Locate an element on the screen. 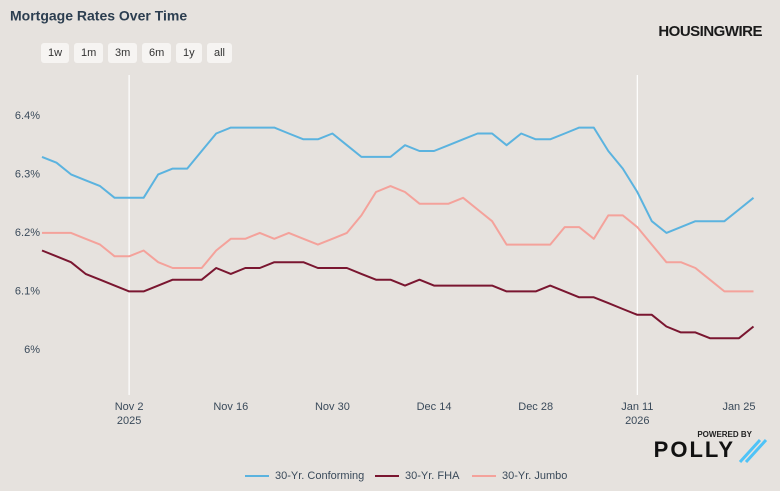 This screenshot has width=780, height=491. x-tick-label: Nov 16 is located at coordinates (230, 407).